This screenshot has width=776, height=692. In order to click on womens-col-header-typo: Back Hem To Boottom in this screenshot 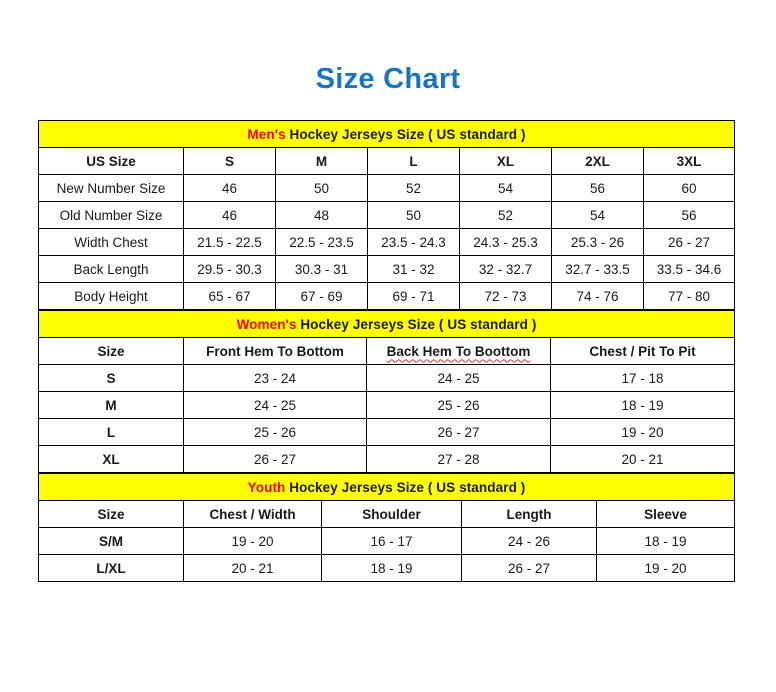, I will do `click(458, 351)`.